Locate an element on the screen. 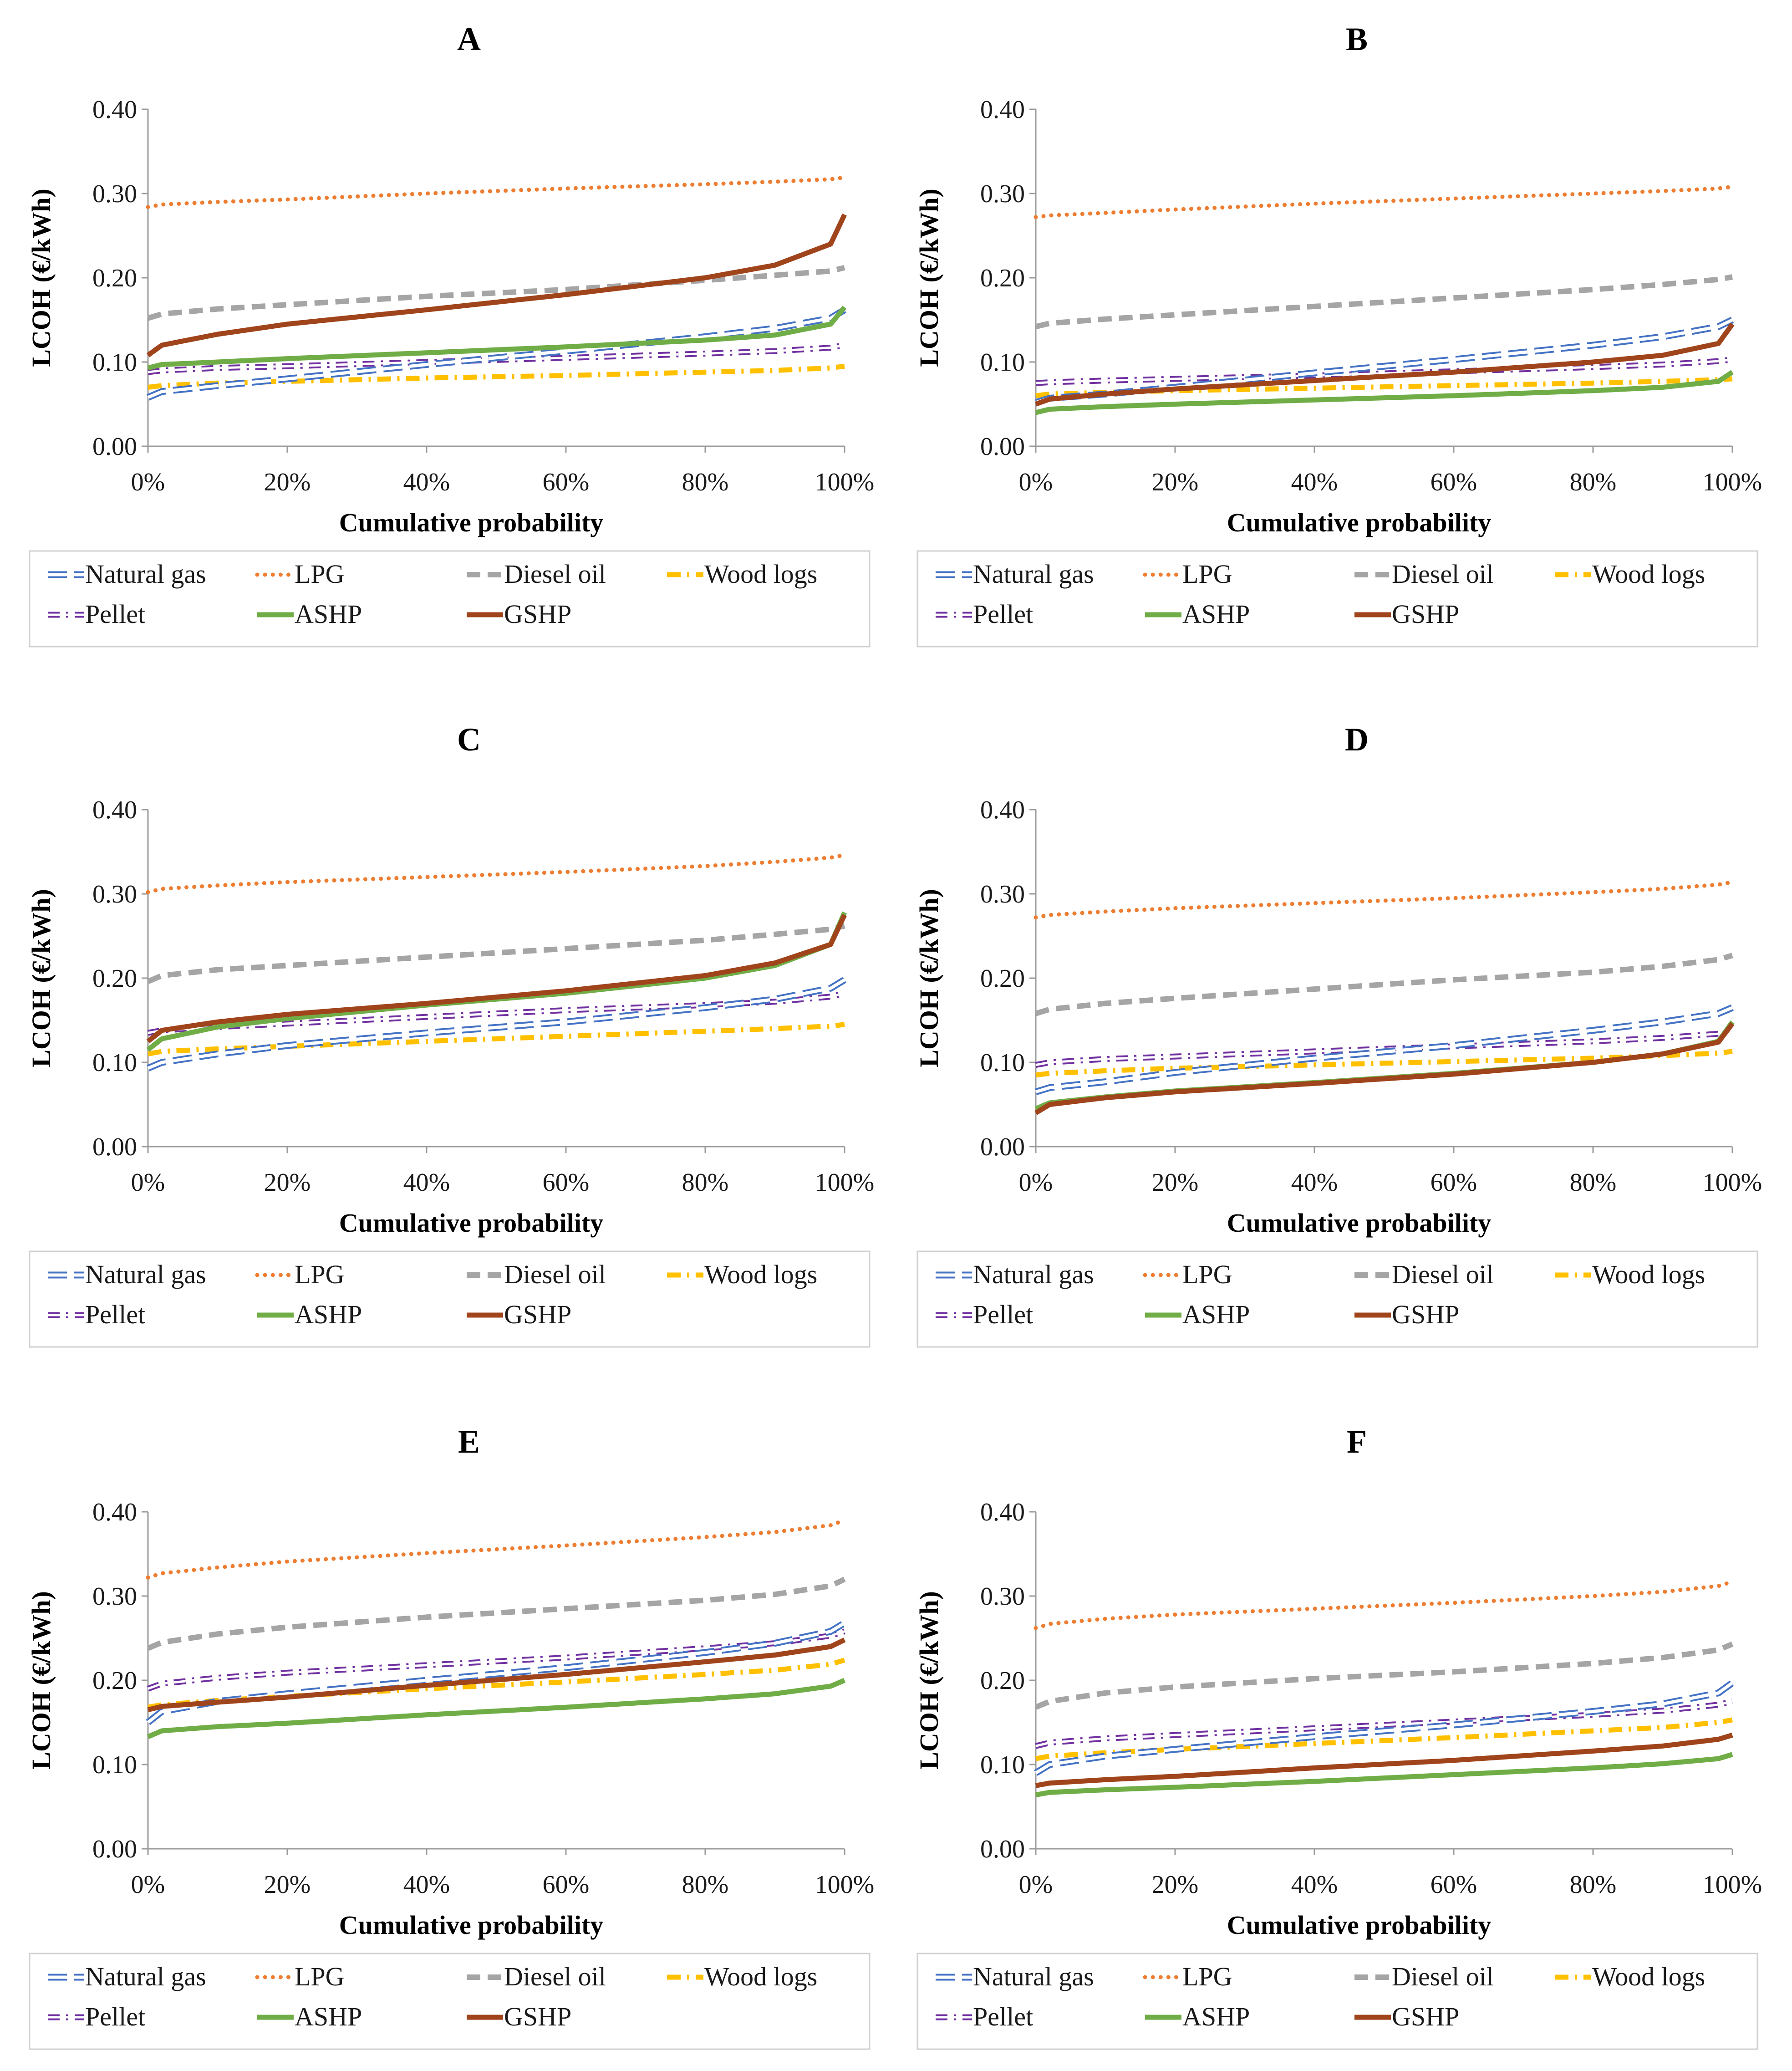 This screenshot has width=1792, height=2071. panel-a-series-natural-gas is located at coordinates (496, 354).